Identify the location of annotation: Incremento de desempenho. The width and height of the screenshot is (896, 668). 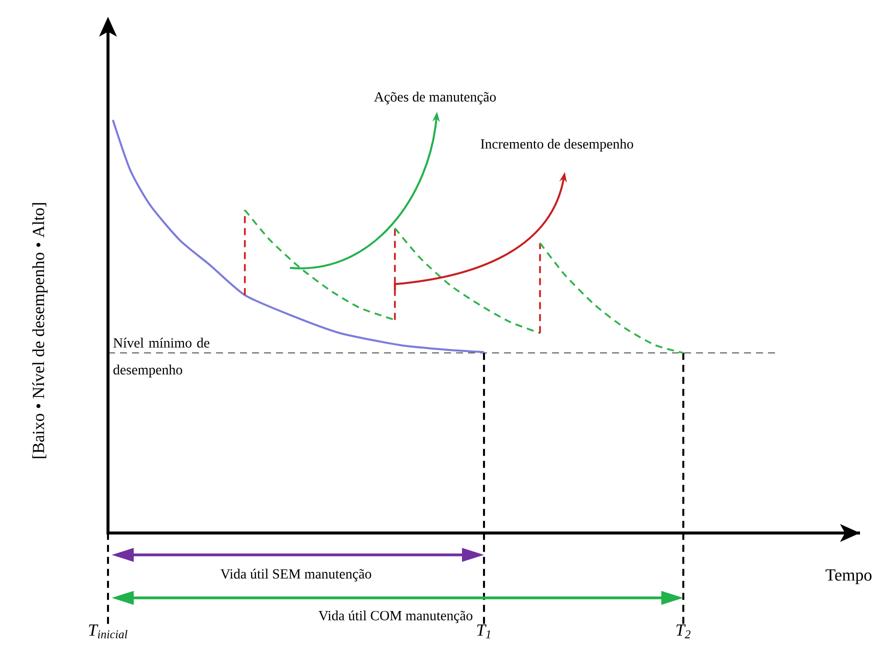
(557, 145).